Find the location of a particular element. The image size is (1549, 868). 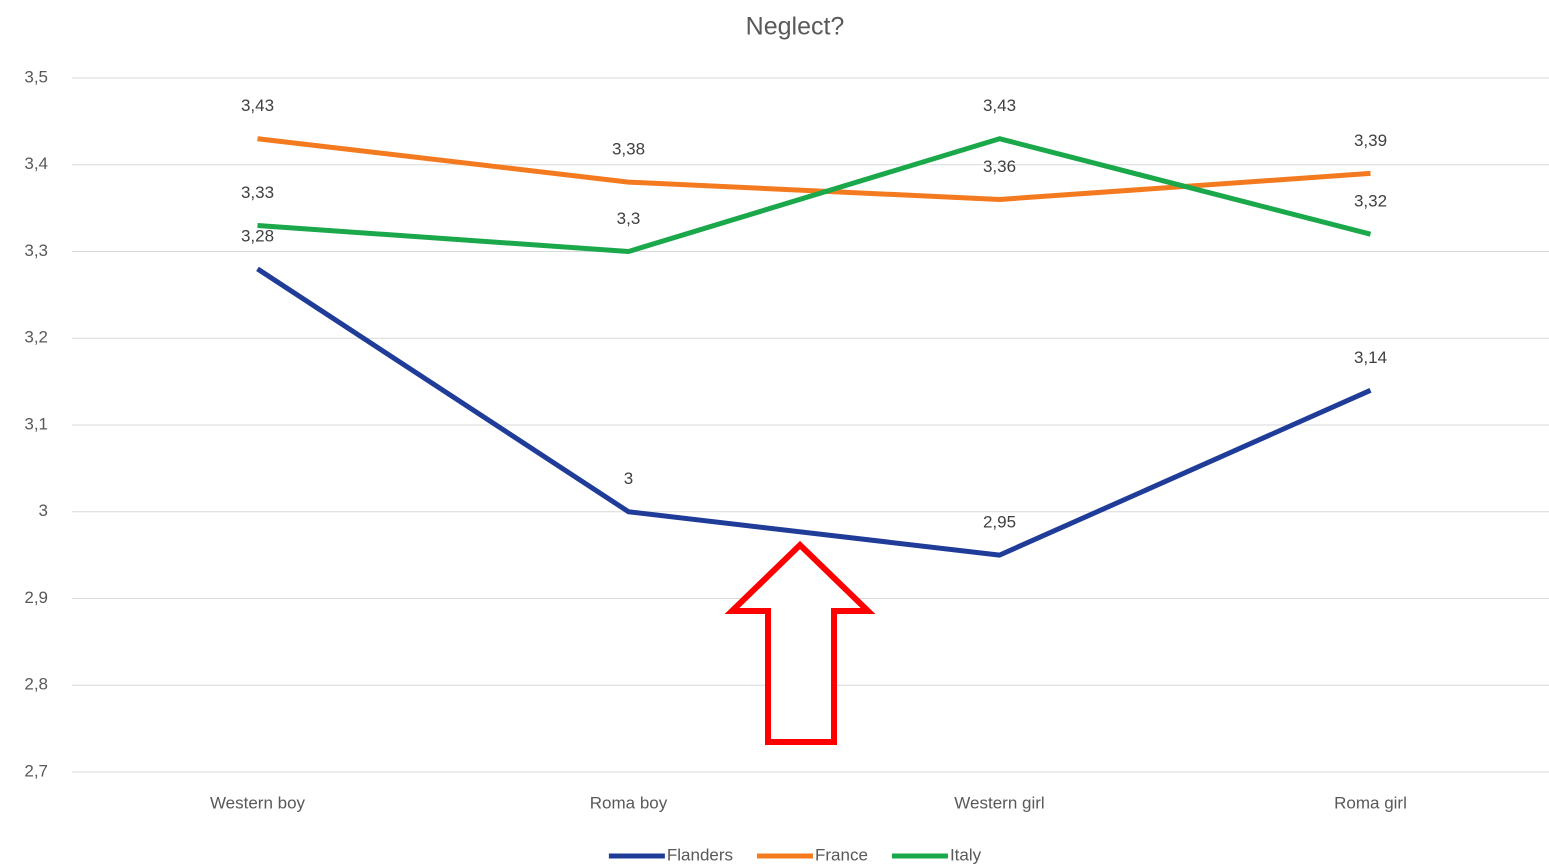

data-label: 3,32 is located at coordinates (1370, 201).